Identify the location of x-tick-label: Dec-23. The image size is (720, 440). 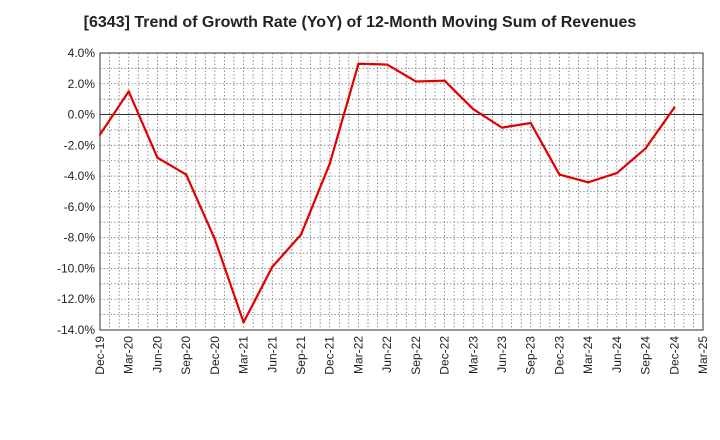
(559, 355).